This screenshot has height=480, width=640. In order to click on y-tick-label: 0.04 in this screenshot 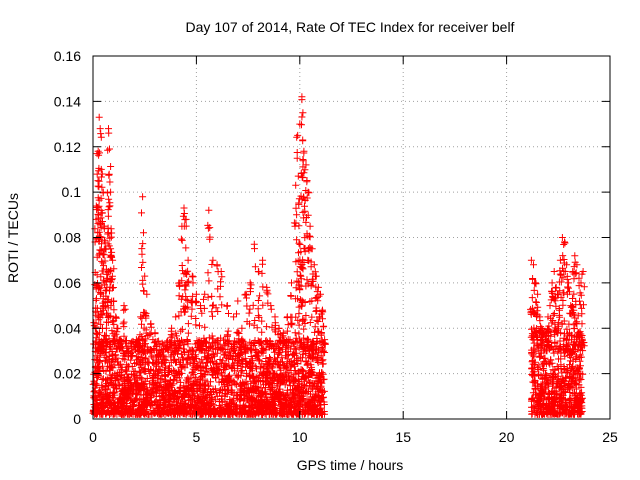, I will do `click(67, 328)`.